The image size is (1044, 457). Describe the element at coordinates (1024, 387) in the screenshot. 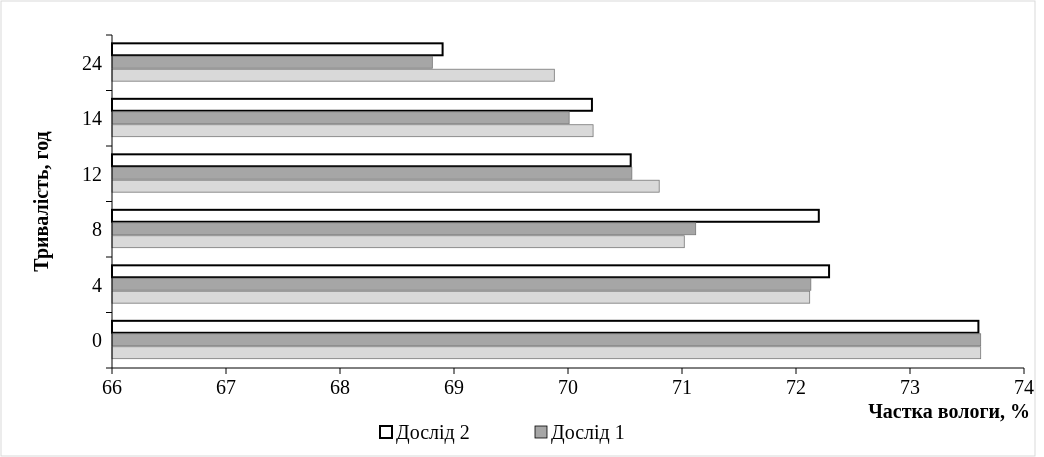

I see `x-tick-label: 74` at that location.